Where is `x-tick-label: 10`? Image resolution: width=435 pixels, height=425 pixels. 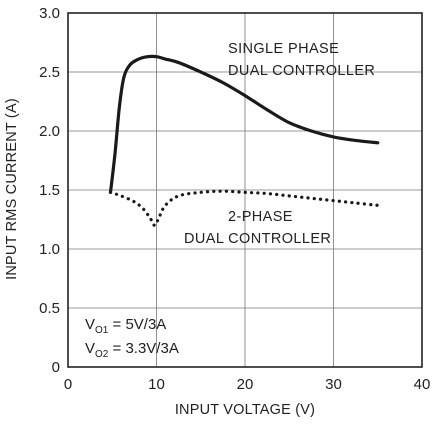 x-tick-label: 10 is located at coordinates (156, 384).